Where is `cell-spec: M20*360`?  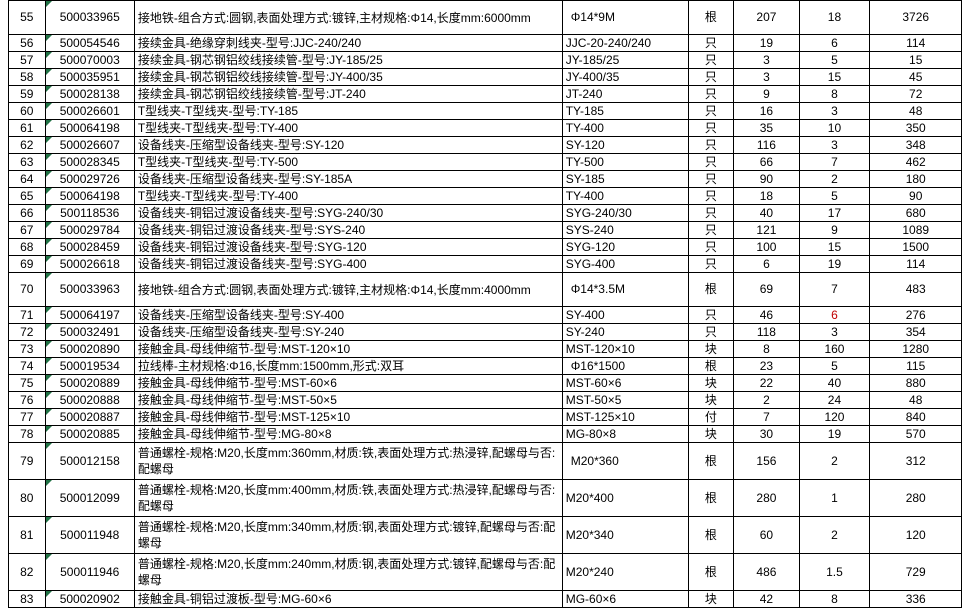
cell-spec: M20*360 is located at coordinates (625, 461).